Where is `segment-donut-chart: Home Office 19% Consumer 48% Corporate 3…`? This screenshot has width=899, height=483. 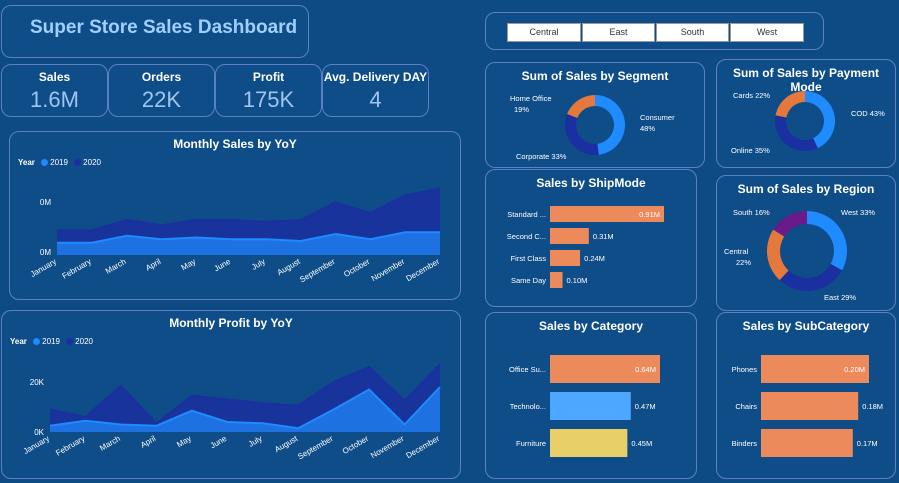 segment-donut-chart: Home Office 19% Consumer 48% Corporate 3… is located at coordinates (592, 127).